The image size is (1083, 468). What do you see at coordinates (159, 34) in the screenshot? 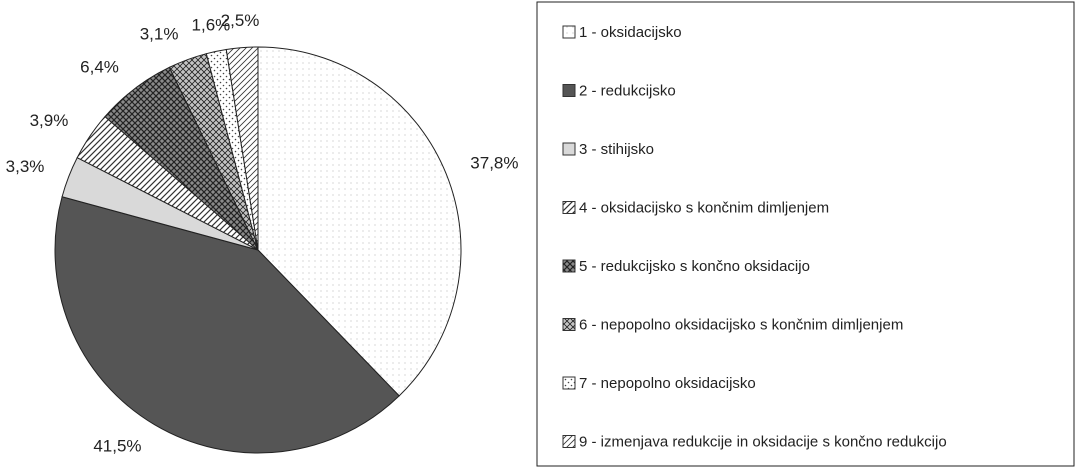
I see `data-label: 3,1%` at bounding box center [159, 34].